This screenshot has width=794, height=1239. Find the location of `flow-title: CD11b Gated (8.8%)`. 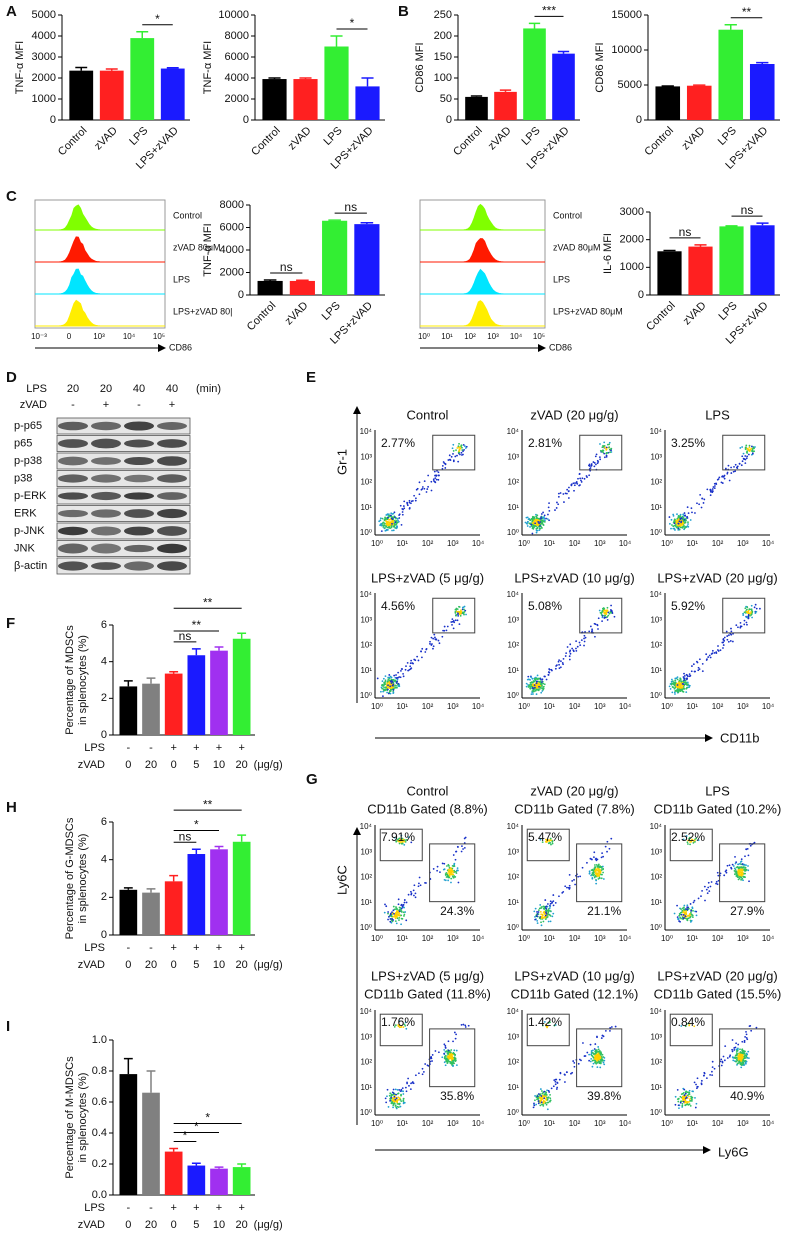

flow-title: CD11b Gated (8.8%) is located at coordinates (427, 808).